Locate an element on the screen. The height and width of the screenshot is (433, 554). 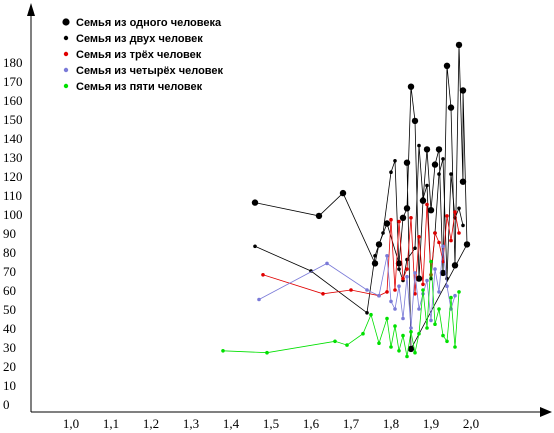
y-tick-label: 20 is located at coordinates (9, 366).